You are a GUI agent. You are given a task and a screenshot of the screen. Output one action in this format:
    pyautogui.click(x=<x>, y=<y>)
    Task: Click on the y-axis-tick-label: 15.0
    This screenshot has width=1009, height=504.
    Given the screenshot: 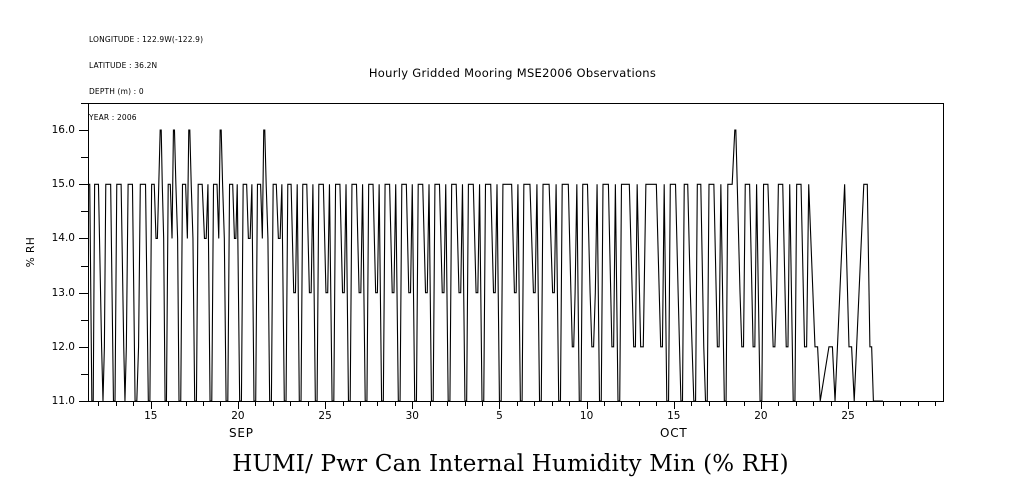 What is the action you would take?
    pyautogui.click(x=63, y=184)
    